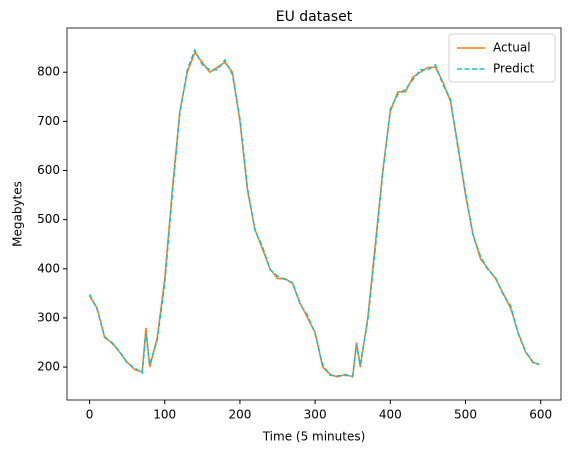  Describe the element at coordinates (48, 170) in the screenshot. I see `y-tick-label: 600` at that location.